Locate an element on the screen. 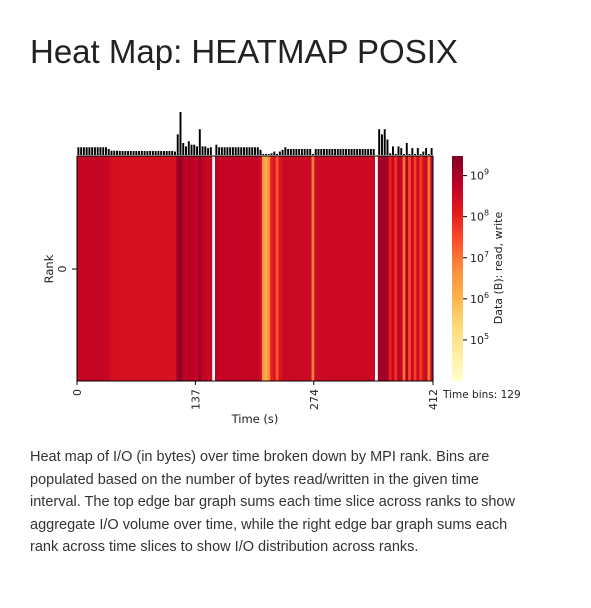  colorbar-tick-label: 107 is located at coordinates (479, 257).